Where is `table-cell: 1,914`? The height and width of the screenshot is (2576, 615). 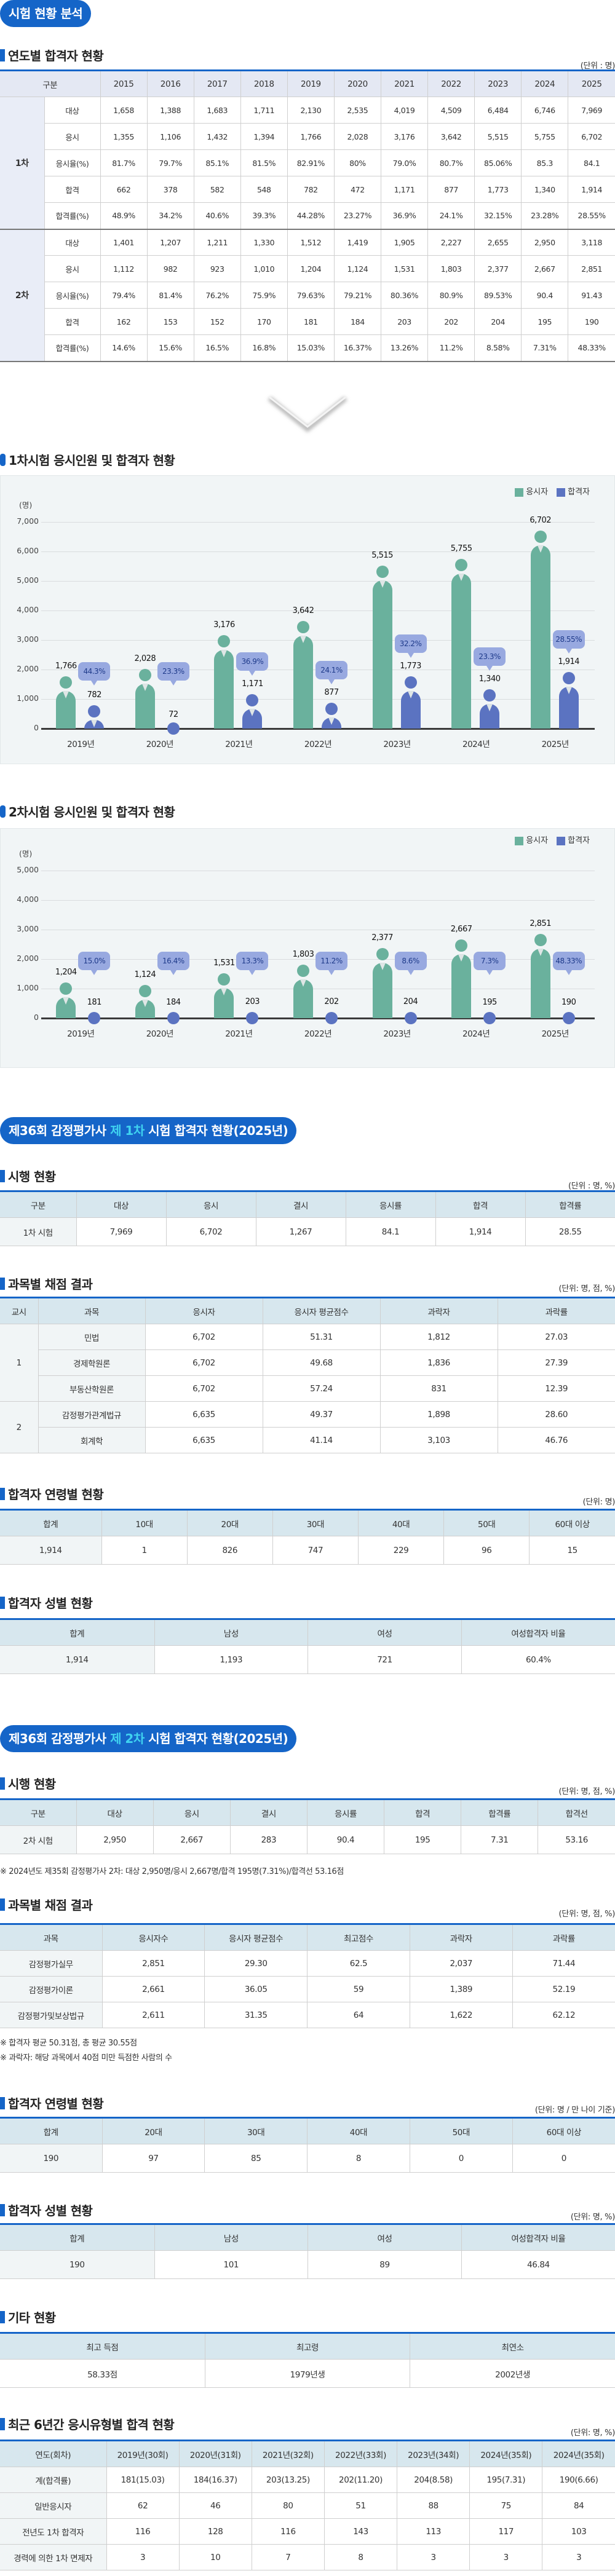 table-cell: 1,914 is located at coordinates (480, 1231).